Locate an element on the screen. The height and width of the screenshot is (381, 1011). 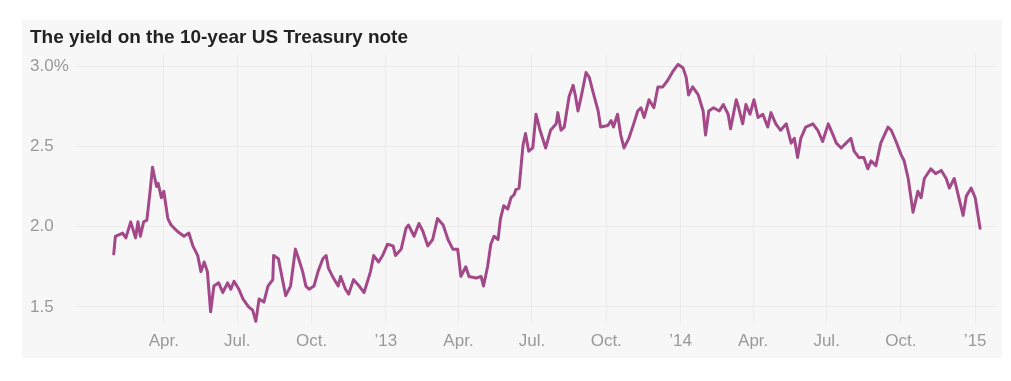
x-tick-label: ’14 is located at coordinates (680, 340).